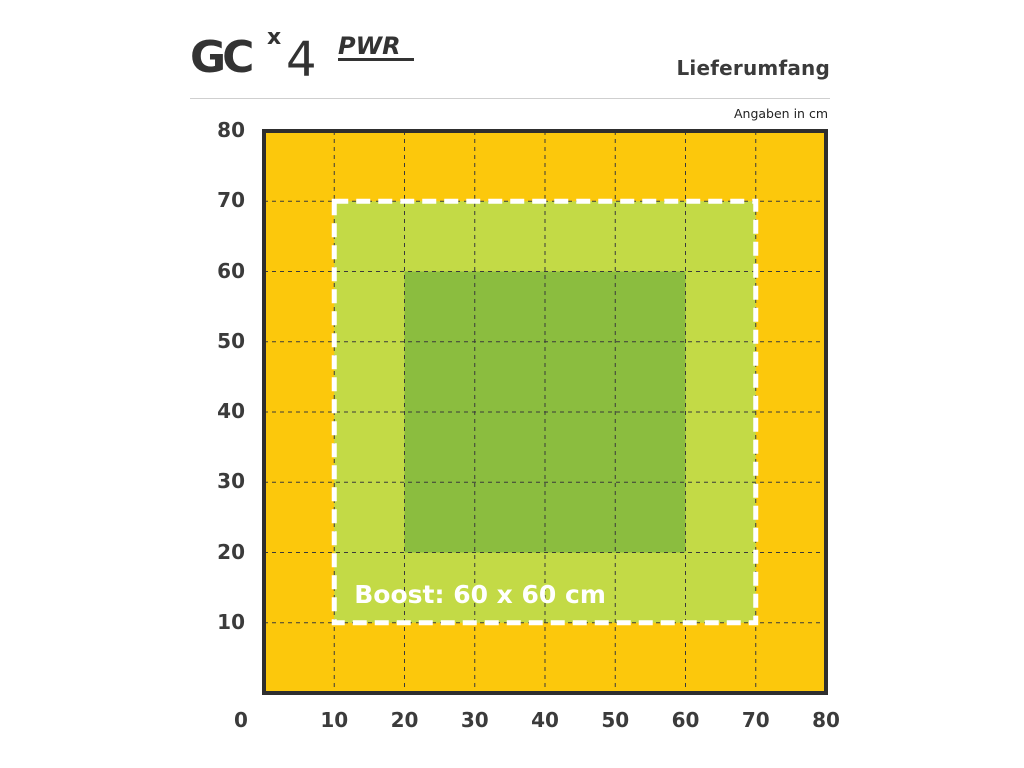 Image resolution: width=1024 pixels, height=768 pixels. What do you see at coordinates (241, 720) in the screenshot?
I see `x-axis-tick-label: 0` at bounding box center [241, 720].